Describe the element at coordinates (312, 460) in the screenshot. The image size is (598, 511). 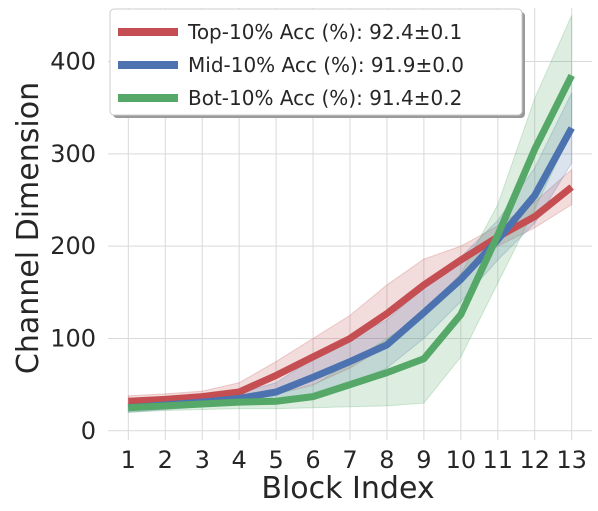
I see `x-tick-label: 6` at that location.